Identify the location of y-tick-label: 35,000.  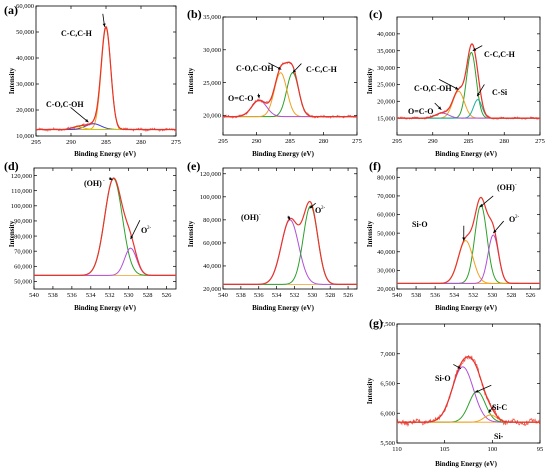
(386, 51).